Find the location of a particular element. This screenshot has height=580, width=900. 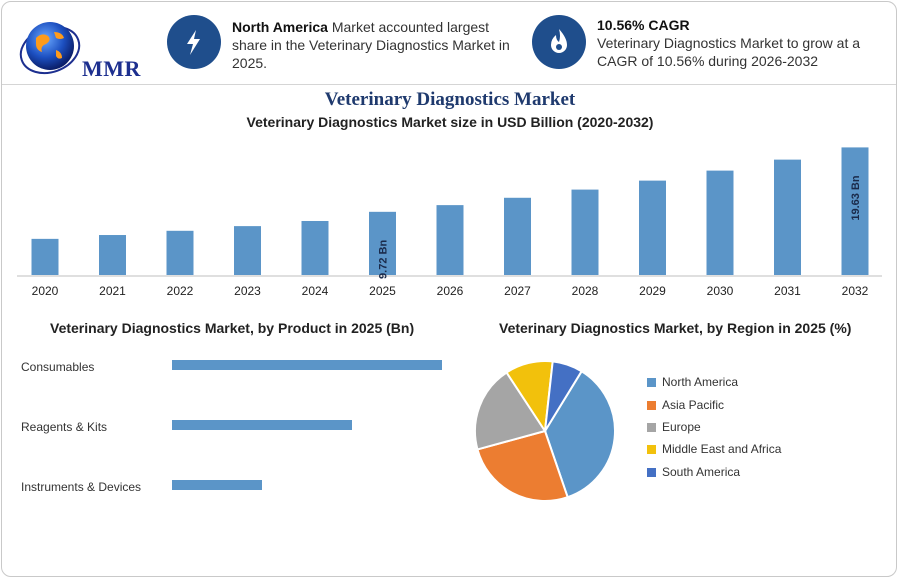

x-tick-label-2025: 2025 is located at coordinates (382, 291).